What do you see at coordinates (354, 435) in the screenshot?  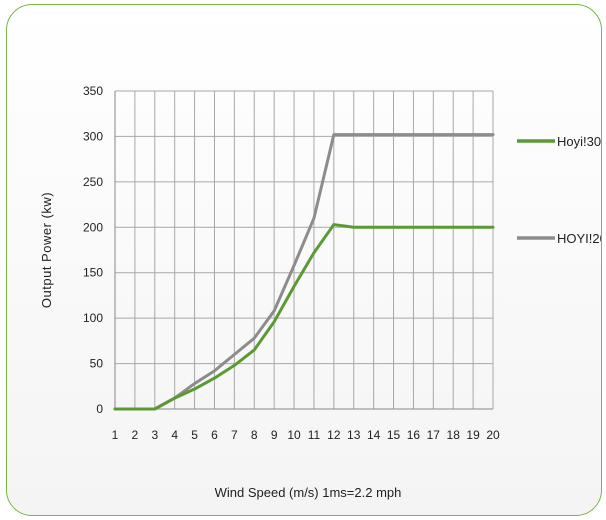 I see `x-tick-label: 13` at bounding box center [354, 435].